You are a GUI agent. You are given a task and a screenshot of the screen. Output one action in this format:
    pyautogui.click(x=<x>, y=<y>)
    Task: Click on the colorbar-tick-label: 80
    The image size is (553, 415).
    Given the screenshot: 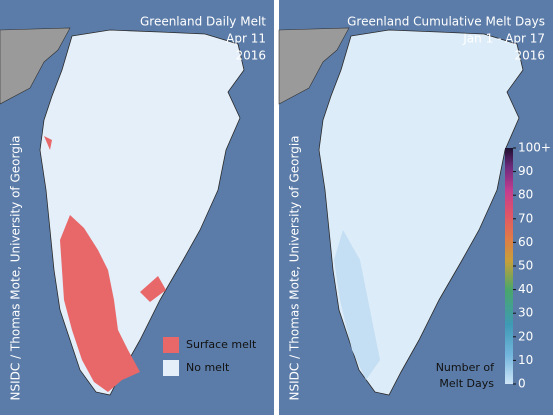 What is the action you would take?
    pyautogui.click(x=525, y=195)
    